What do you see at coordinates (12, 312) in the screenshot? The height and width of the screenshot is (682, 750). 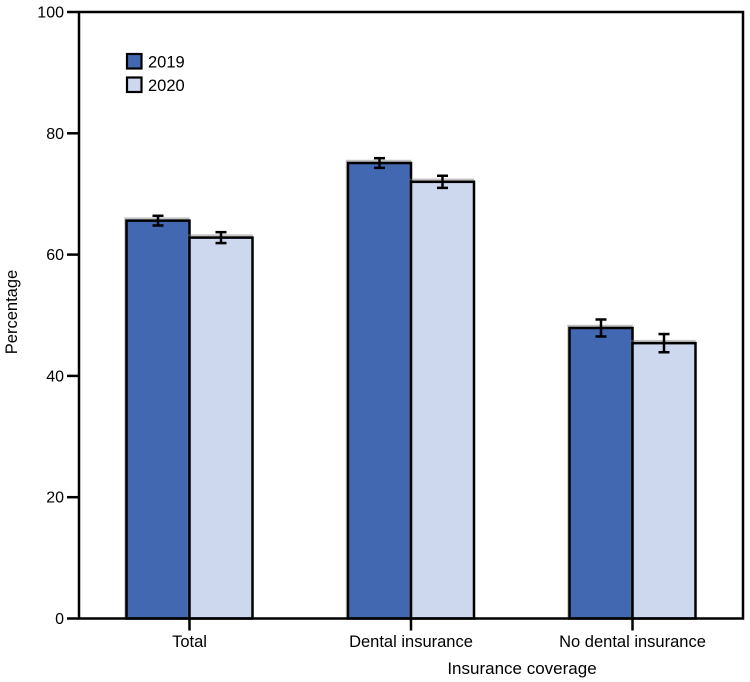 I see `y-axis-title: Percentage` at bounding box center [12, 312].